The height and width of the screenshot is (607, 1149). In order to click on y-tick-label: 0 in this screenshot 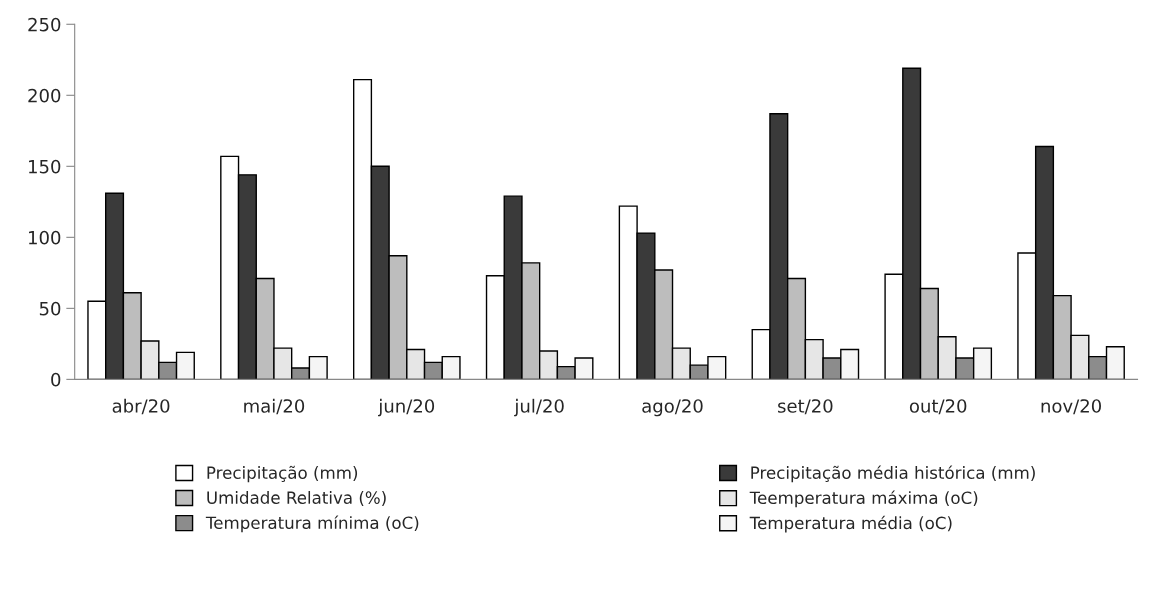, I will do `click(56, 379)`.